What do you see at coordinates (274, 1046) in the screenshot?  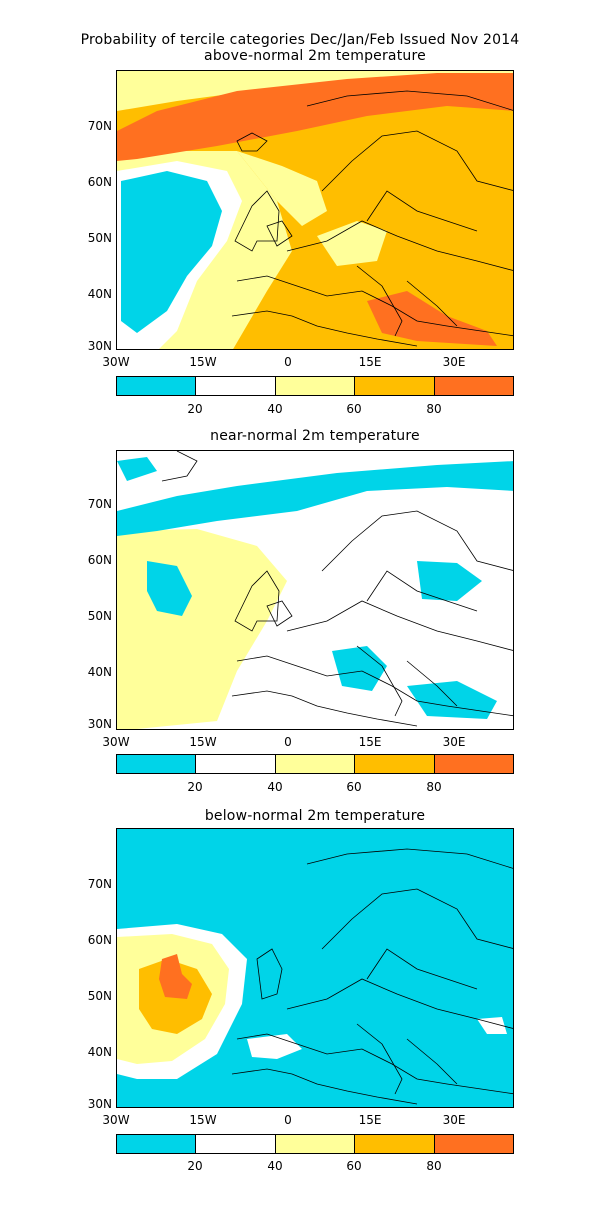 I see `field-20-40-iberia` at bounding box center [274, 1046].